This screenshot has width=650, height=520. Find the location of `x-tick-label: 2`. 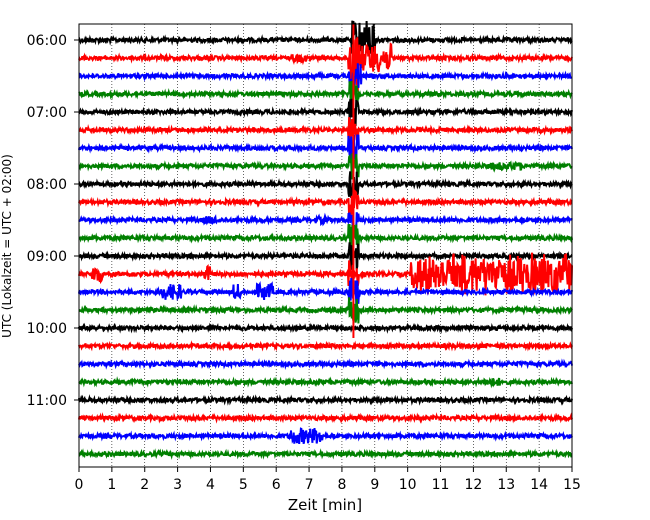

x-tick-label: 2 is located at coordinates (144, 485).